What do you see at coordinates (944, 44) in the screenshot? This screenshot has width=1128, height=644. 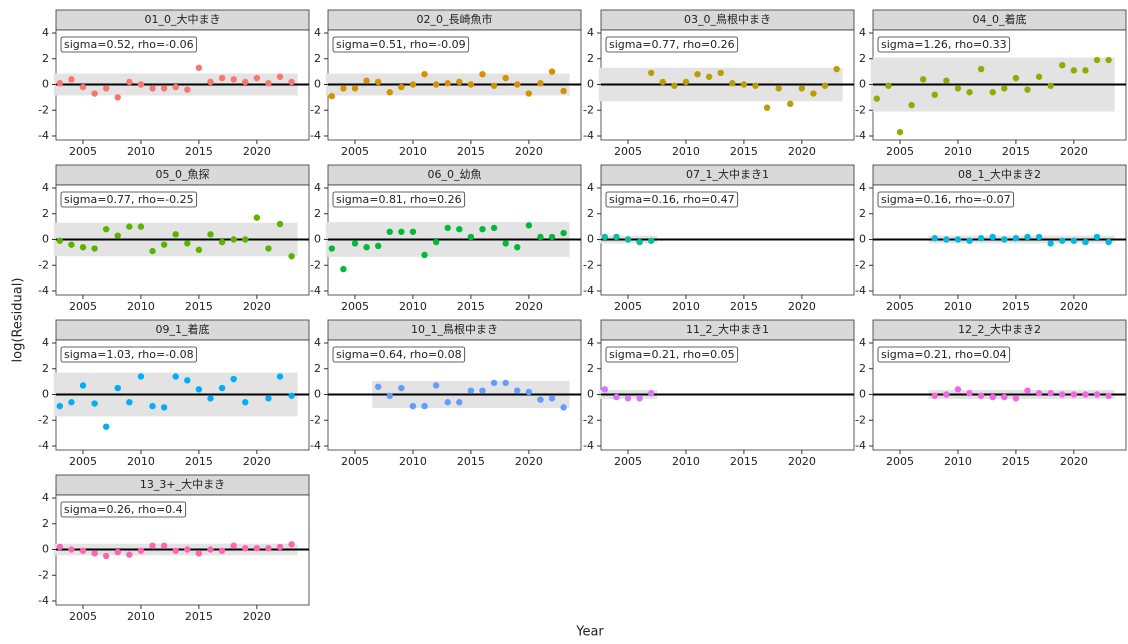 I see `annotation: sigma=1.26, rho=0.33` at bounding box center [944, 44].